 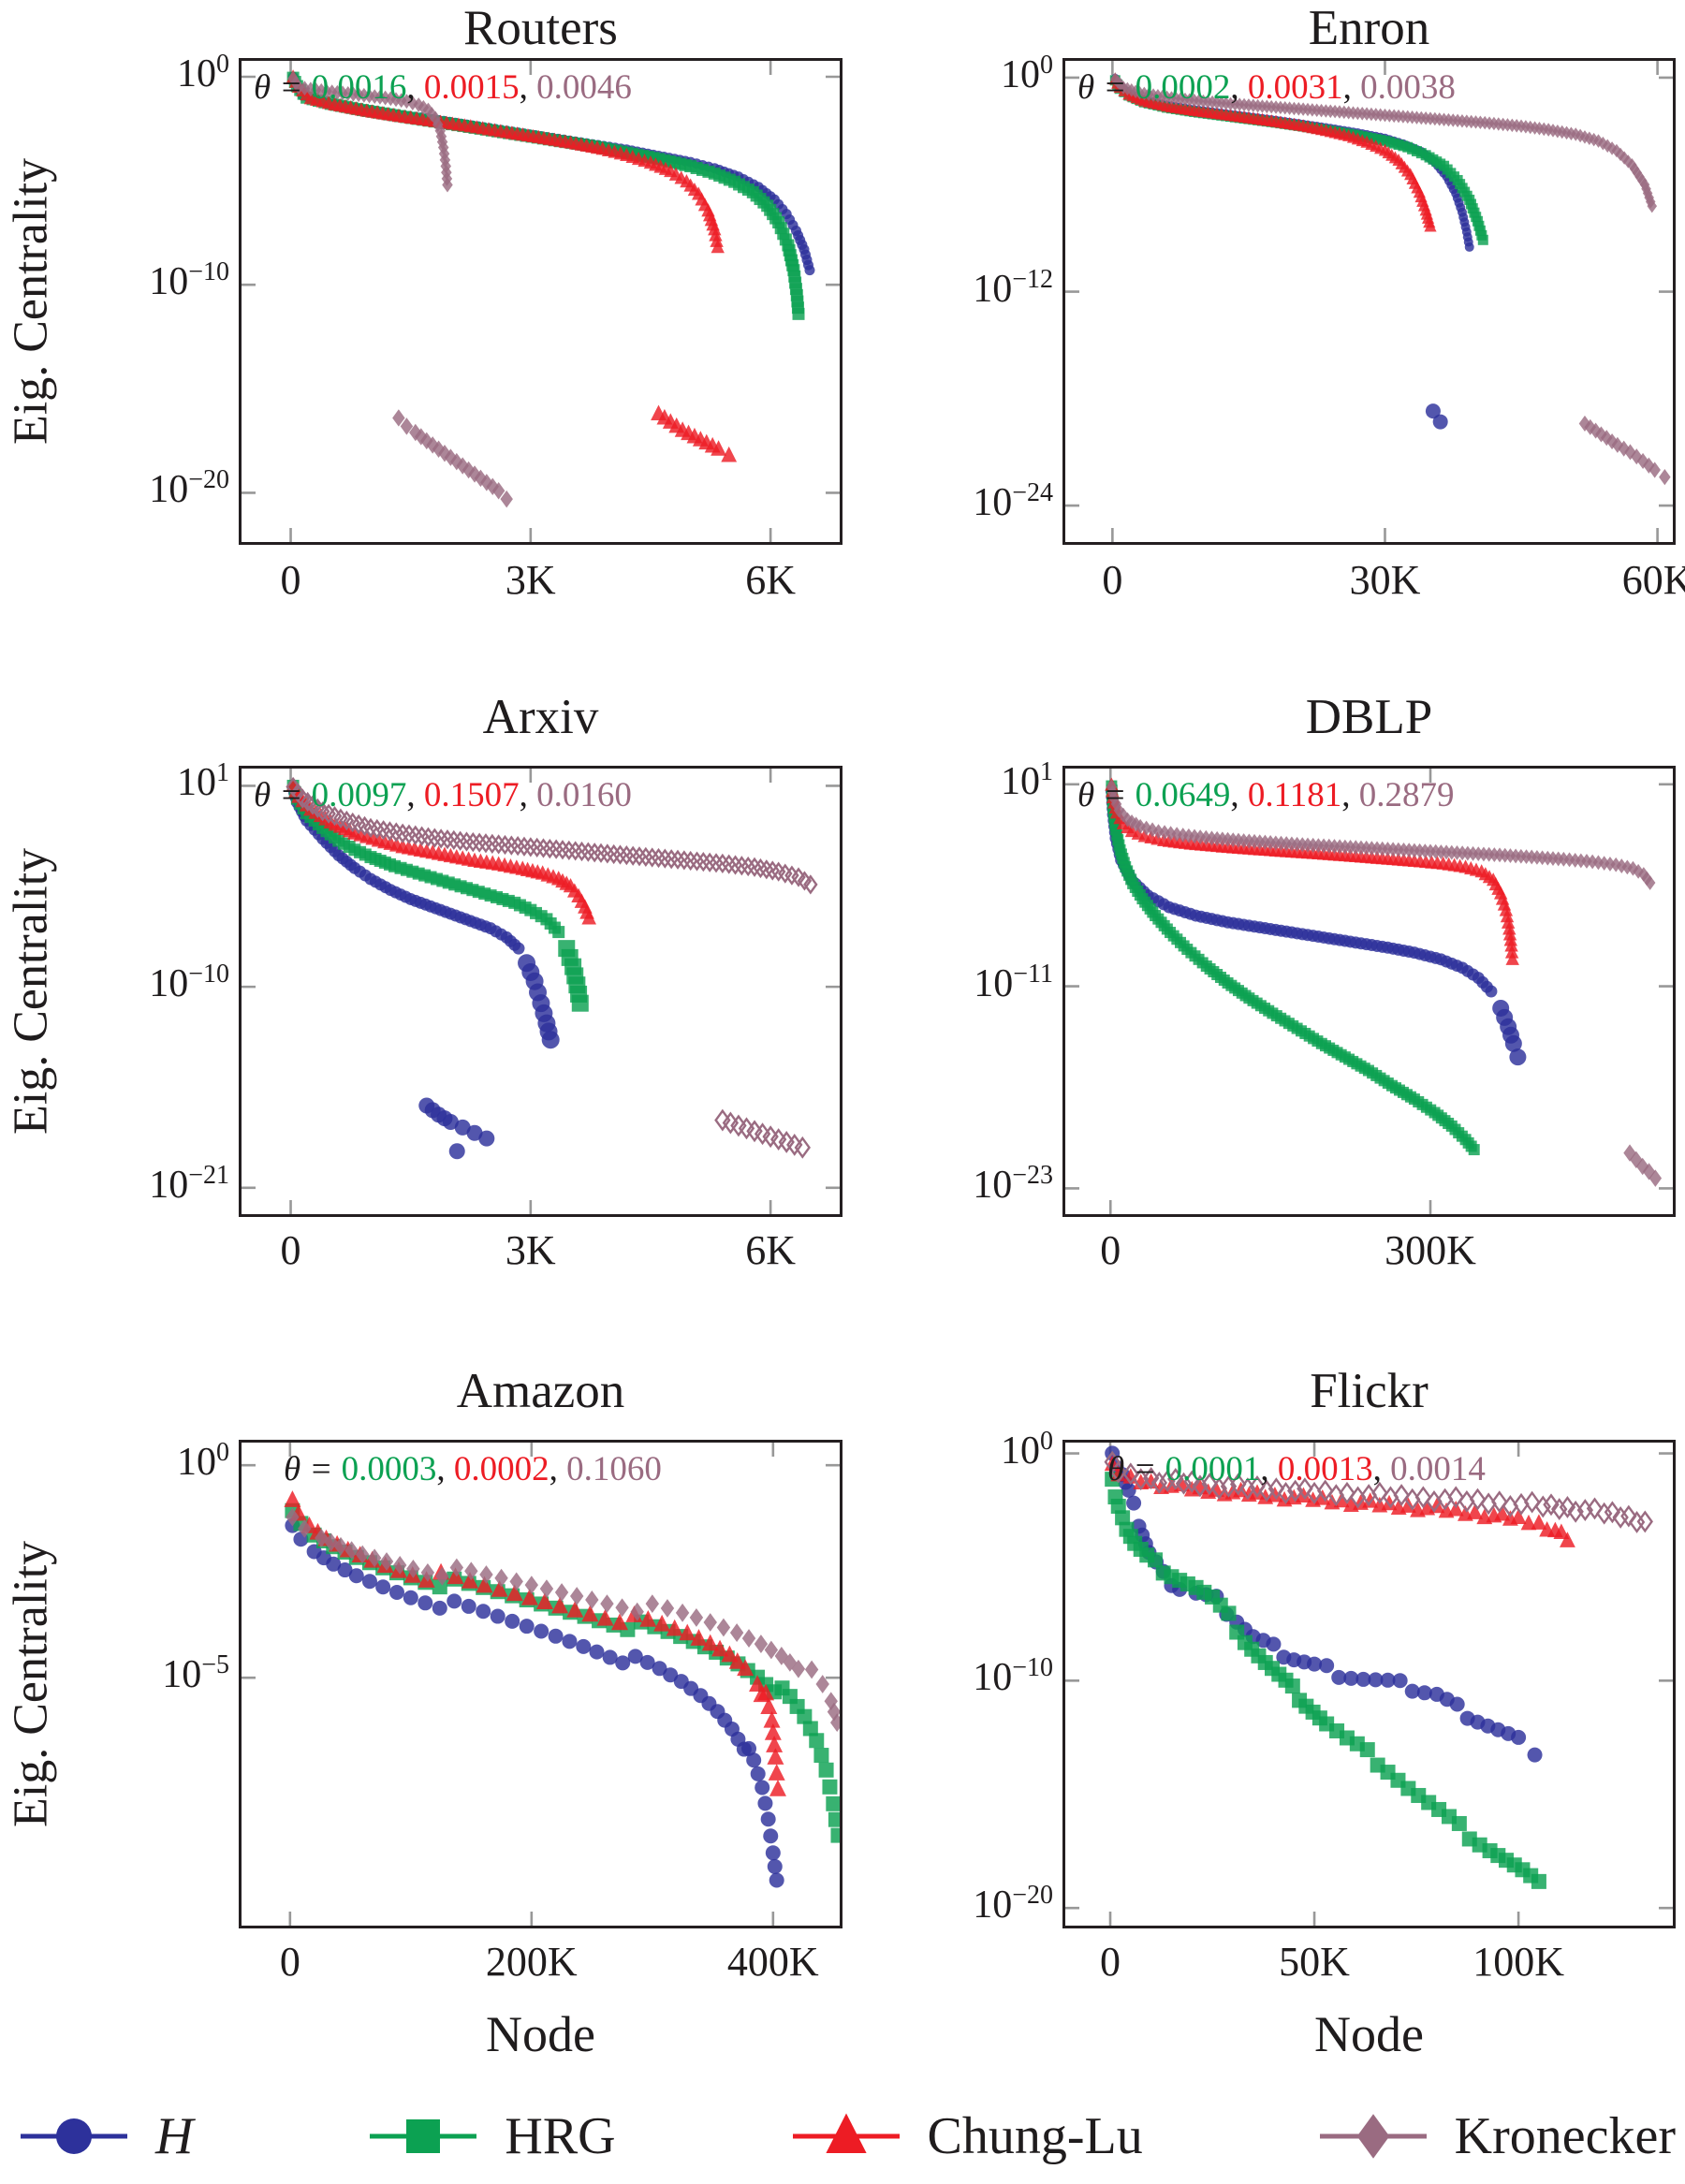 What do you see at coordinates (491, 2136) in the screenshot?
I see `legend-item-hrg: HRG` at bounding box center [491, 2136].